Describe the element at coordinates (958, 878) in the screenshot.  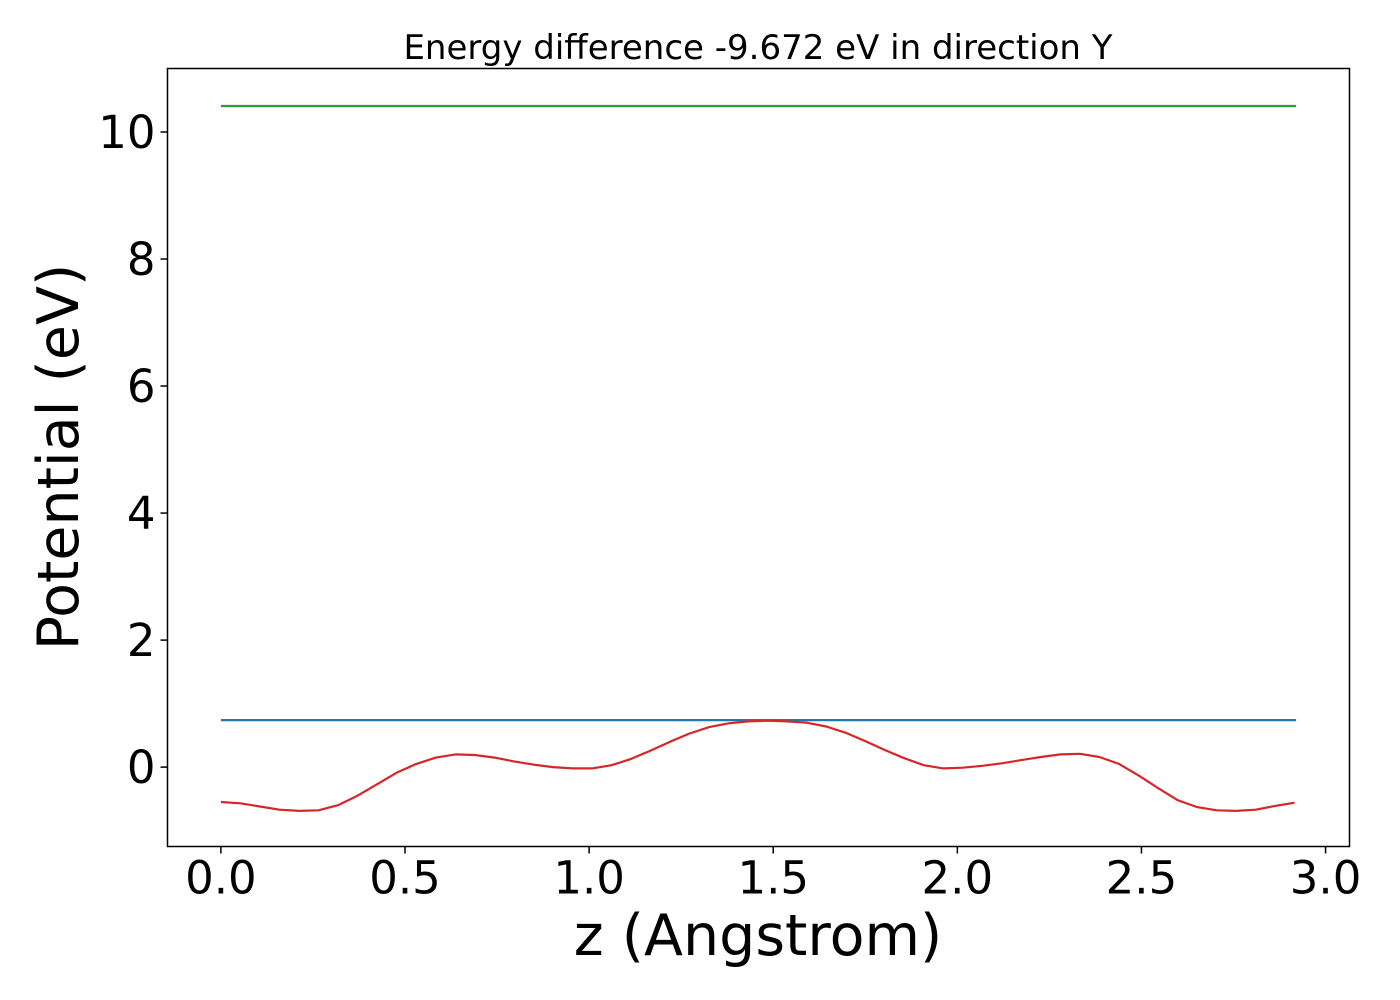
I see `x-tick-label: 2.0` at that location.